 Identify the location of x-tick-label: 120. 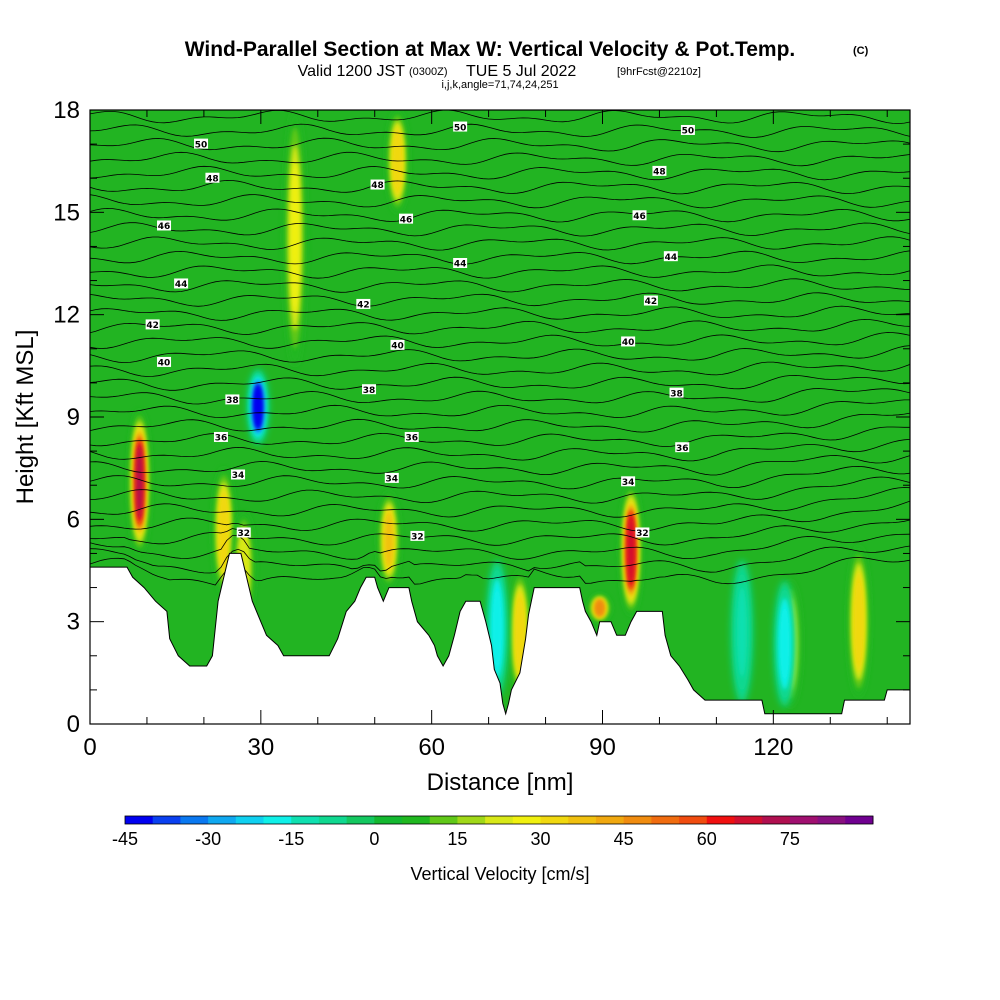
(773, 747).